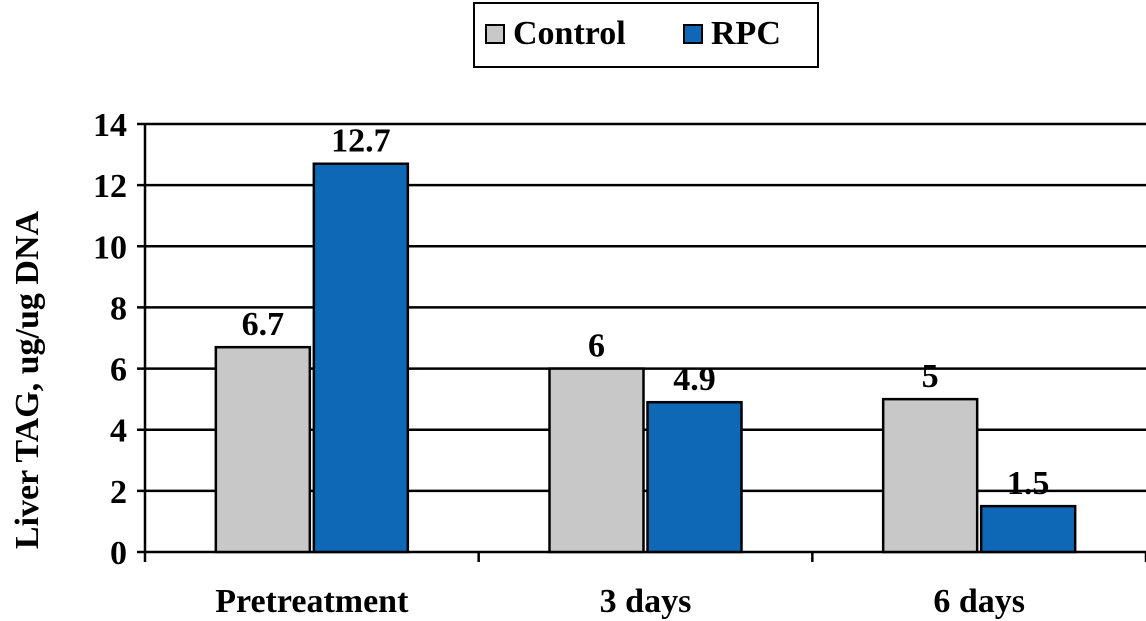 This screenshot has width=1146, height=621. What do you see at coordinates (312, 601) in the screenshot?
I see `x-tick-label: Pretreatment` at bounding box center [312, 601].